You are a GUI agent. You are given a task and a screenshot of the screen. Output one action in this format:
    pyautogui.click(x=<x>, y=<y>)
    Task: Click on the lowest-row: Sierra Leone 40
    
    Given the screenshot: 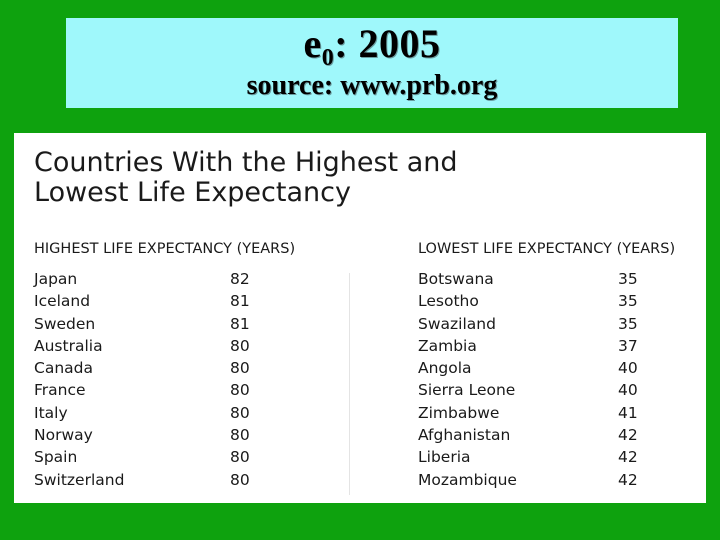 What is the action you would take?
    pyautogui.click(x=543, y=390)
    